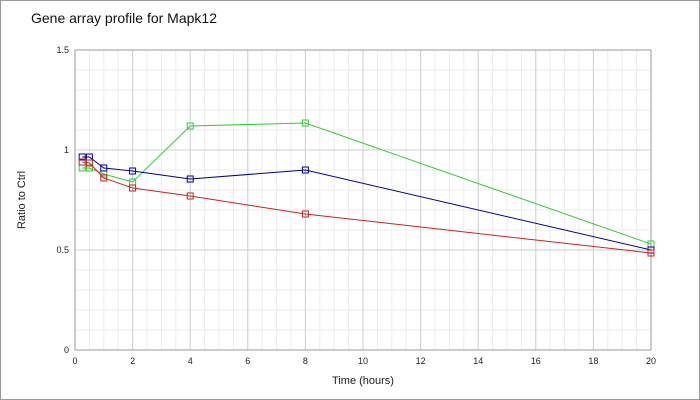 The width and height of the screenshot is (700, 400). What do you see at coordinates (651, 361) in the screenshot?
I see `x-tick-label: 20` at bounding box center [651, 361].